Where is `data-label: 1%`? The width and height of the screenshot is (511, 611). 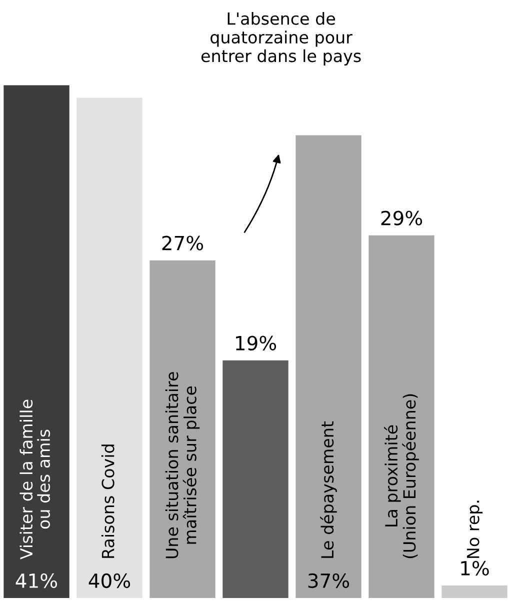
data-label: 1% is located at coordinates (475, 568).